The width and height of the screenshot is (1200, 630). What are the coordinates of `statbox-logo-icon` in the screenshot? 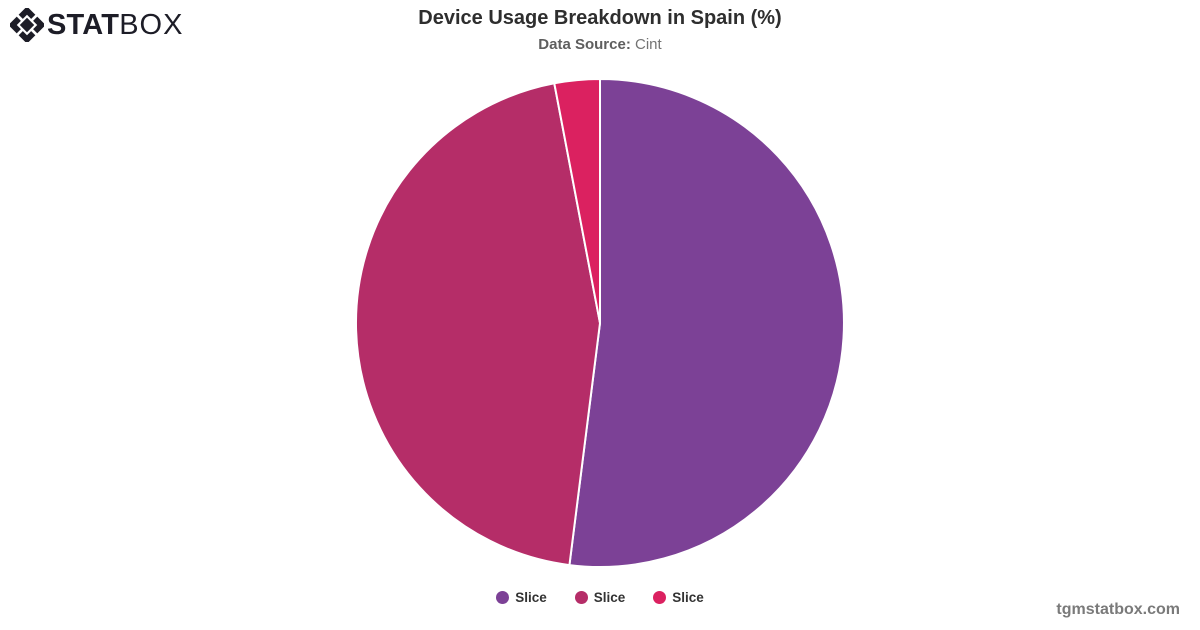 It's located at (27, 25).